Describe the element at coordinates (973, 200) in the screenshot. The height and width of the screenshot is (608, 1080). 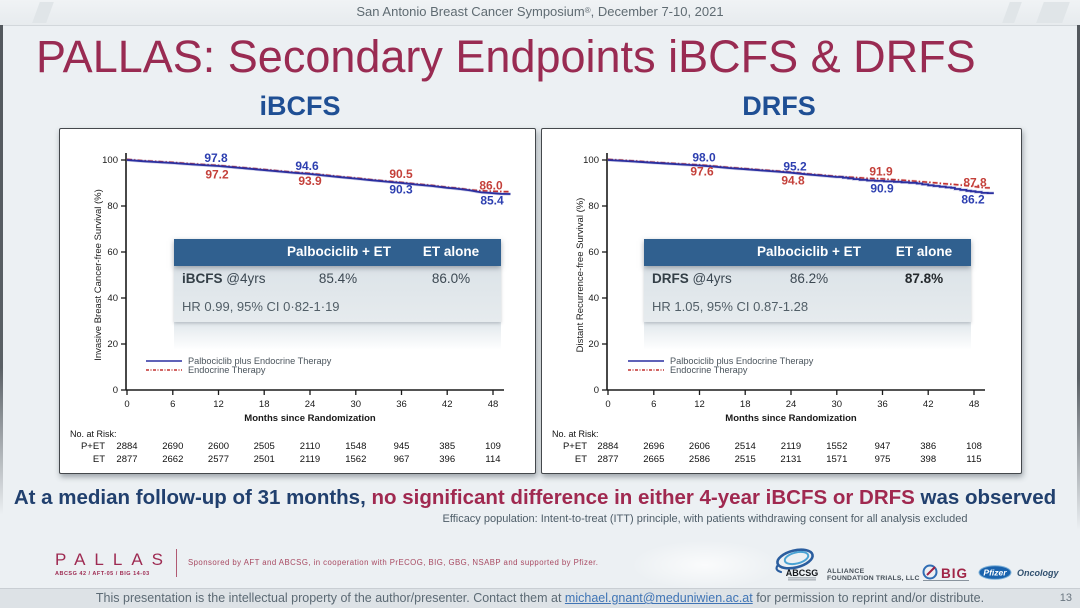
I see `svg-text: 86.2` at that location.